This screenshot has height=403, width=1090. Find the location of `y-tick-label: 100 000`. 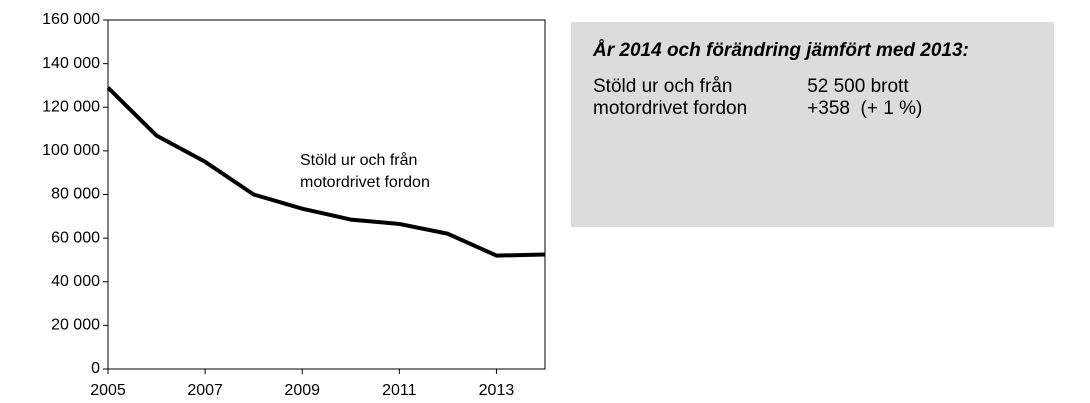

y-tick-label: 100 000 is located at coordinates (71, 150).